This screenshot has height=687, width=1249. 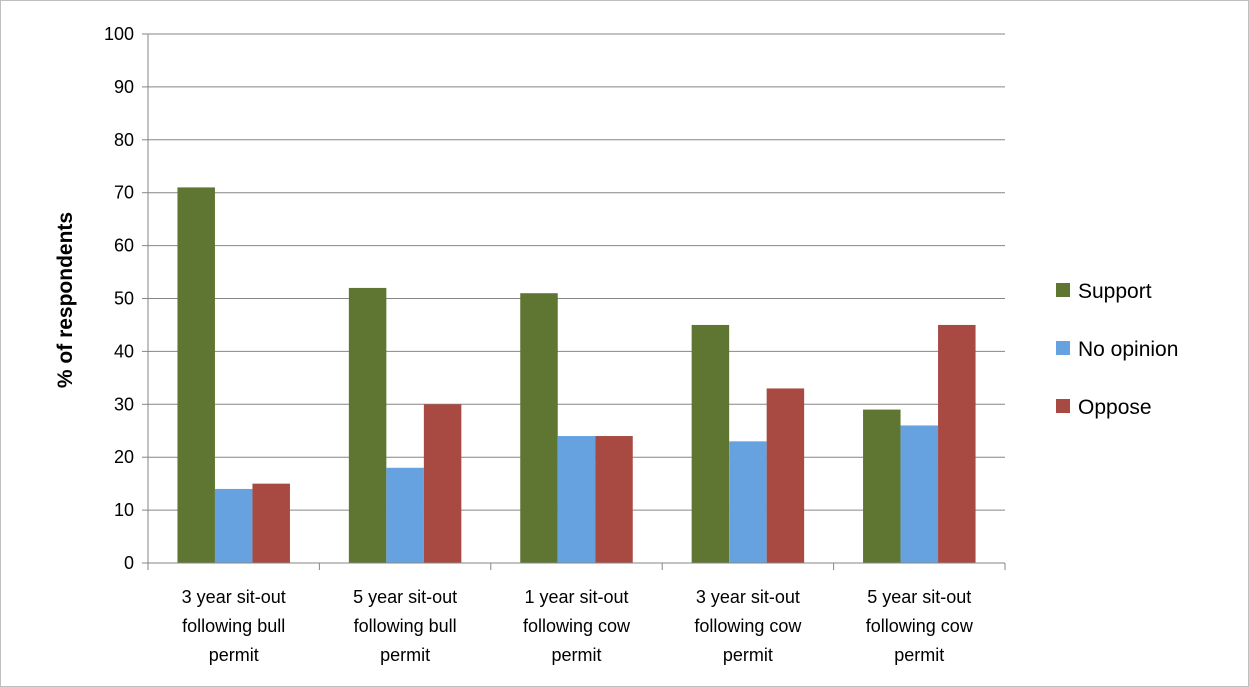 What do you see at coordinates (124, 246) in the screenshot?
I see `y-tick-label: 60` at bounding box center [124, 246].